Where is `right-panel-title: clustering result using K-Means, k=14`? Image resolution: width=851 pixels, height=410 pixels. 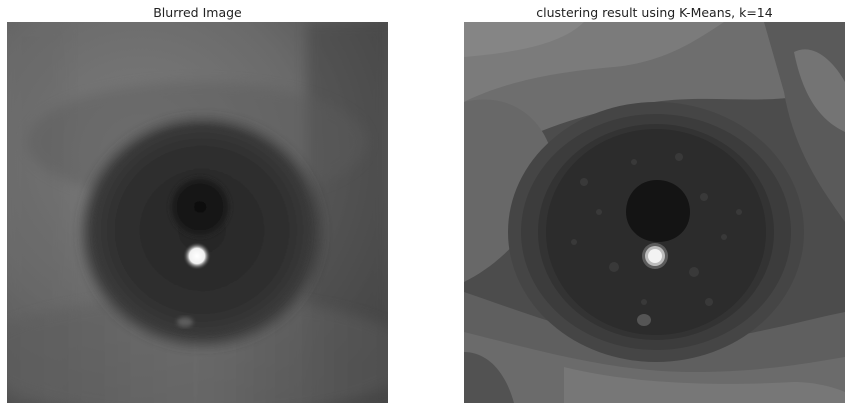 right-panel-title: clustering result using K-Means, k=14 is located at coordinates (654, 12).